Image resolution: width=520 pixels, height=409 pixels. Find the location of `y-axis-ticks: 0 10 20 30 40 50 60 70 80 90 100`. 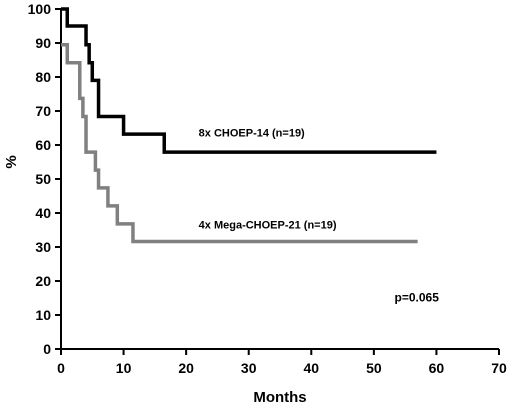

y-axis-ticks: 0 10 20 30 40 50 60 70 80 90 100 is located at coordinates (44, 179).